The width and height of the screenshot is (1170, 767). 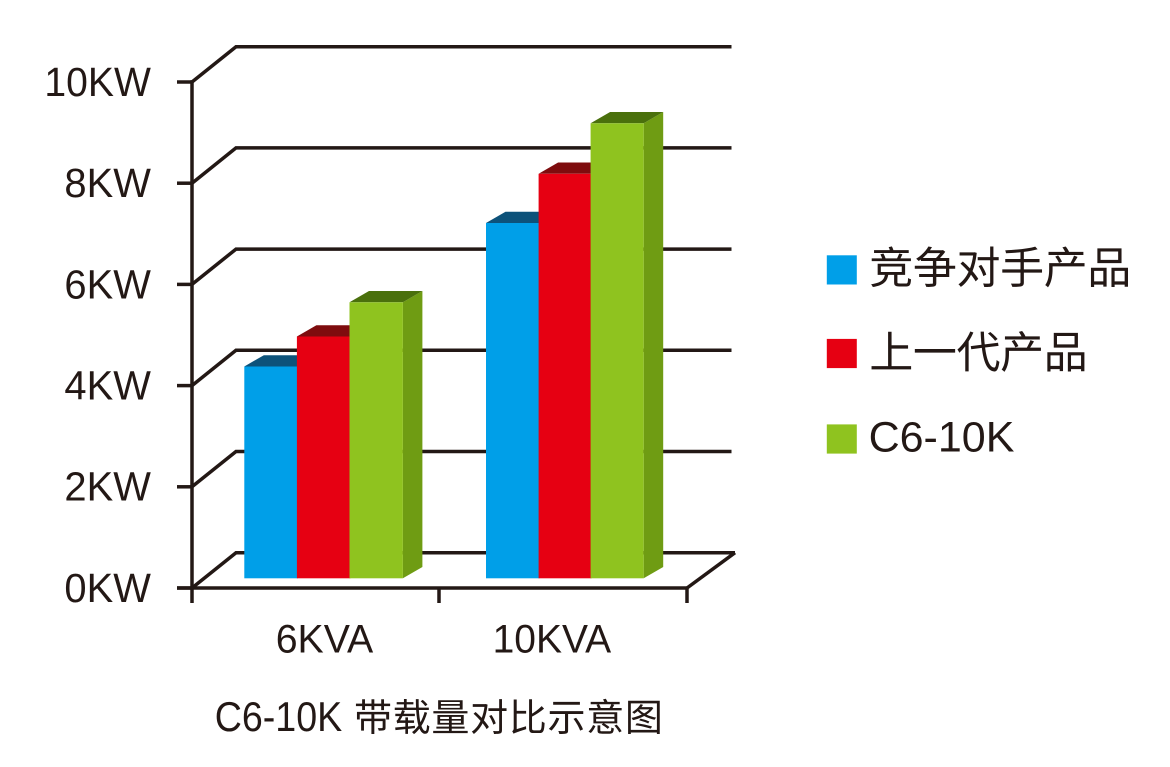 What do you see at coordinates (552, 640) in the screenshot?
I see `svg-text: 10KVA` at bounding box center [552, 640].